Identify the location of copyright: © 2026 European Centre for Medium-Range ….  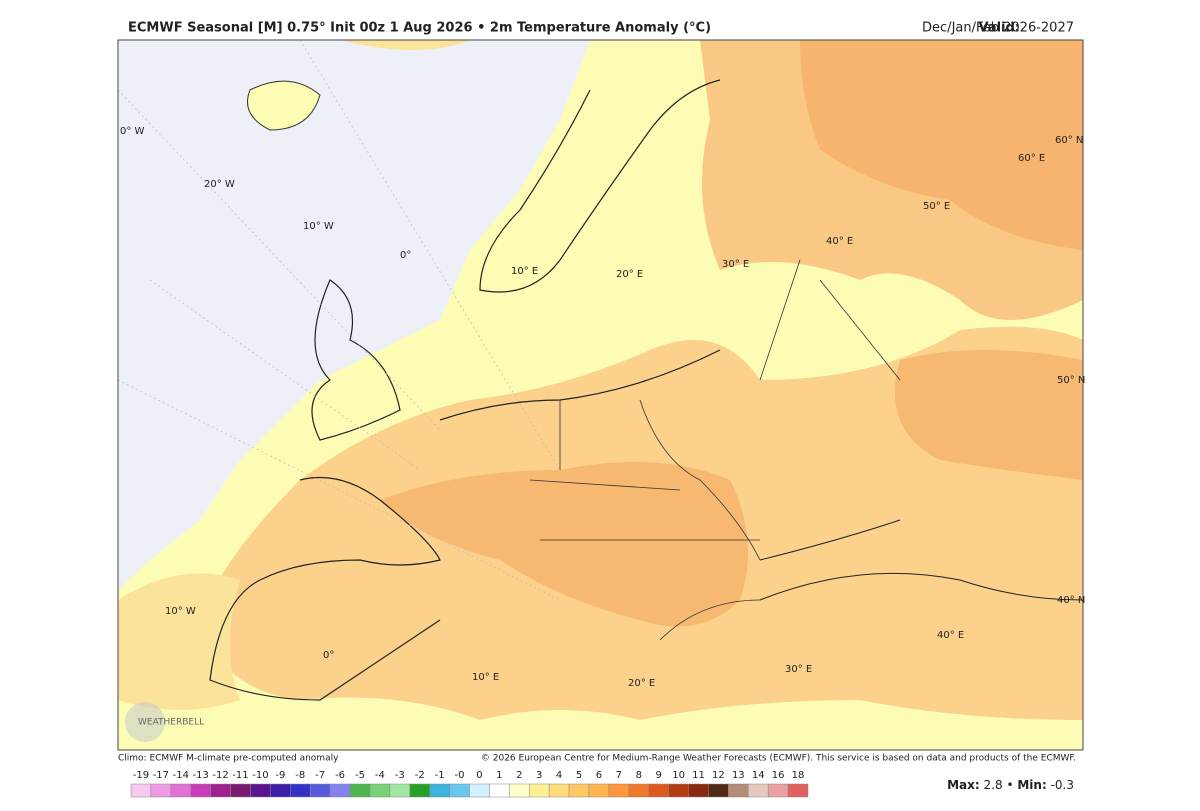
(778, 759).